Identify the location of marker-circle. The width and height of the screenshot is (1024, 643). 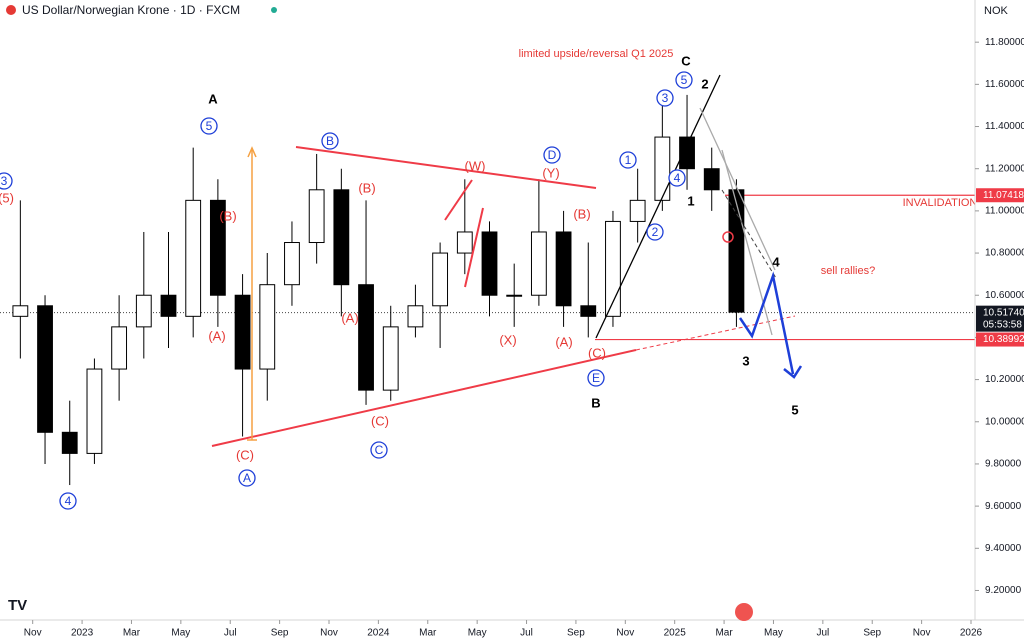
(728, 237).